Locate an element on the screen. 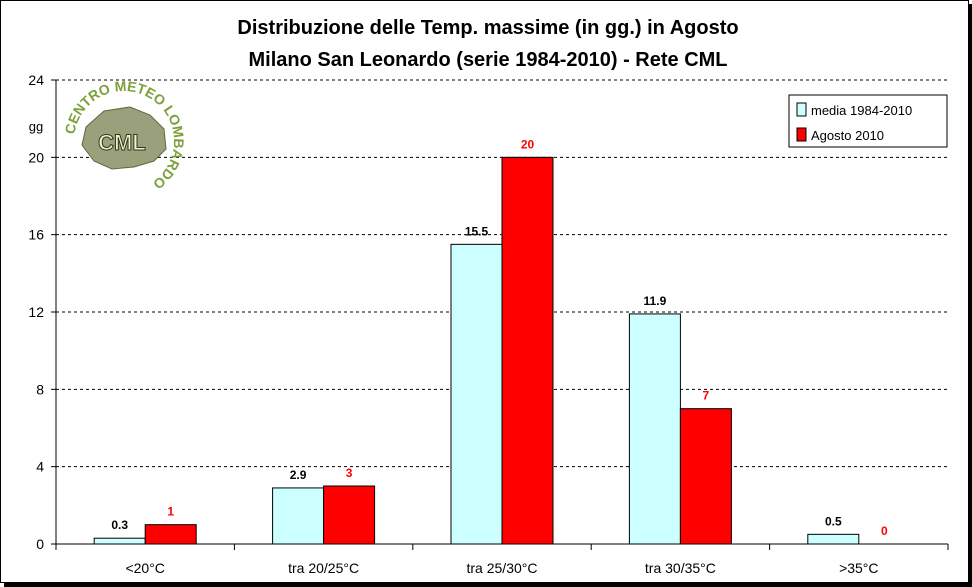 Image resolution: width=972 pixels, height=587 pixels. x-tick-label: tra 25/30°C is located at coordinates (502, 568).